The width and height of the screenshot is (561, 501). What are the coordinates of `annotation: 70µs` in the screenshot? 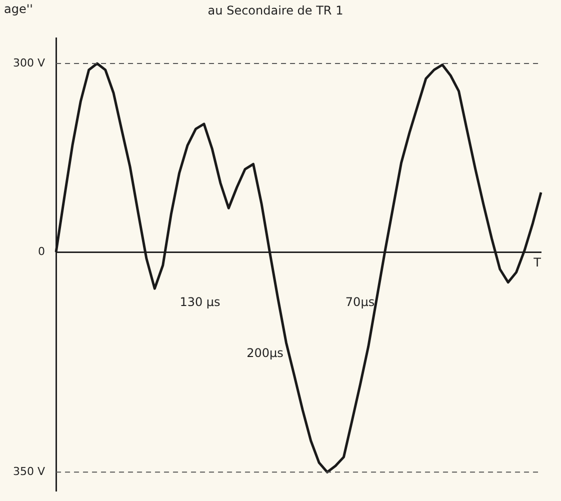 It's located at (360, 302).